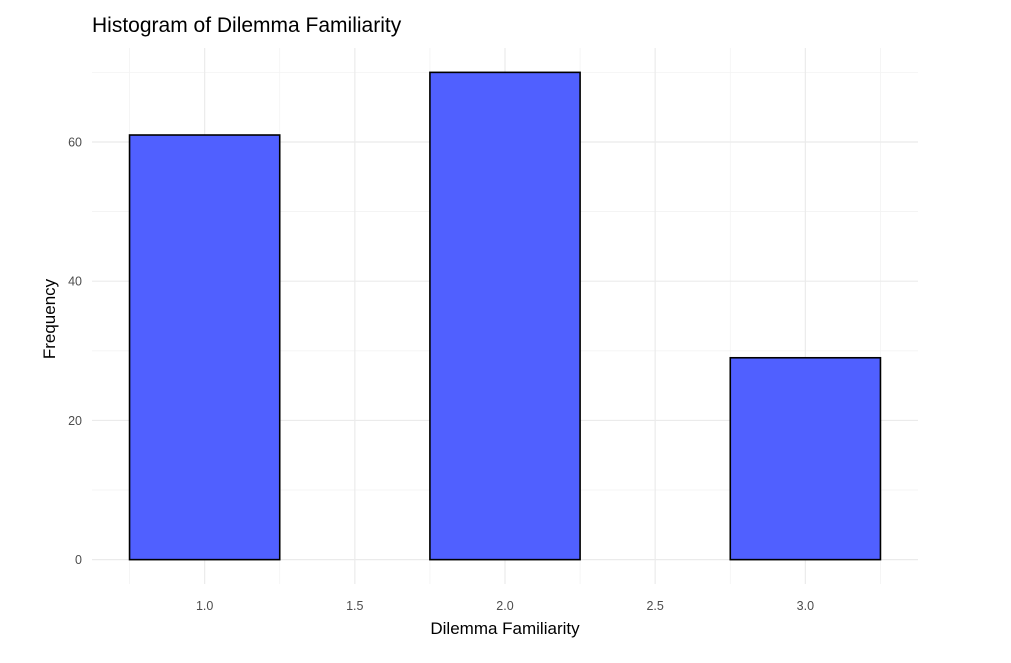  I want to click on y-tick-label: 0, so click(78, 560).